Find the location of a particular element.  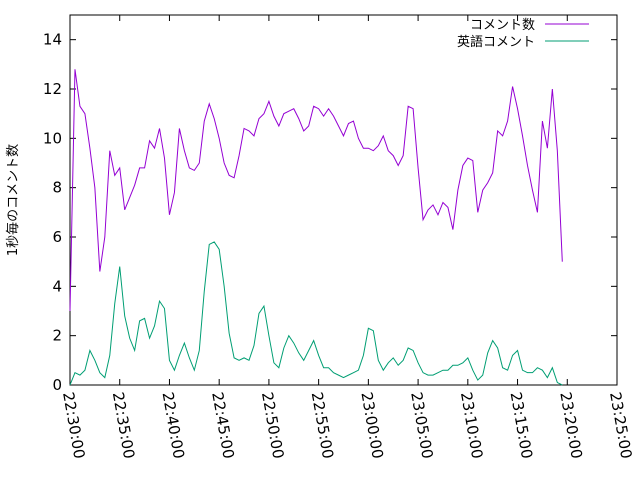

y-tick-label: 12 is located at coordinates (52, 89).